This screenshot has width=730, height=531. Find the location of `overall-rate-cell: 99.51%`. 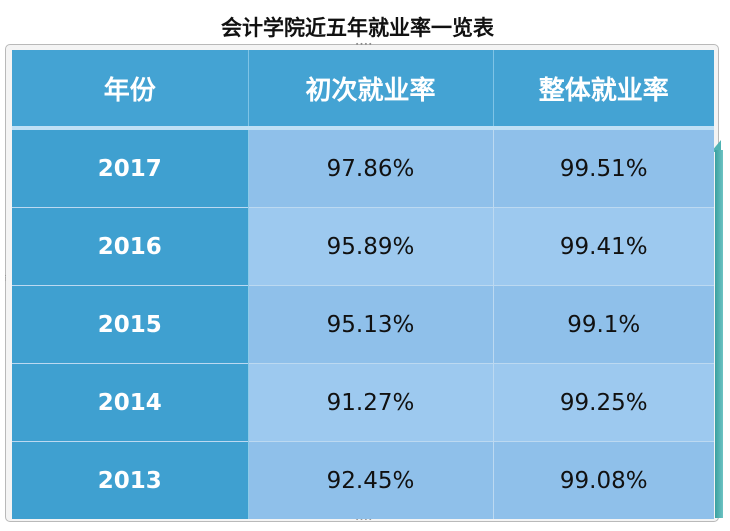

overall-rate-cell: 99.51% is located at coordinates (603, 167).